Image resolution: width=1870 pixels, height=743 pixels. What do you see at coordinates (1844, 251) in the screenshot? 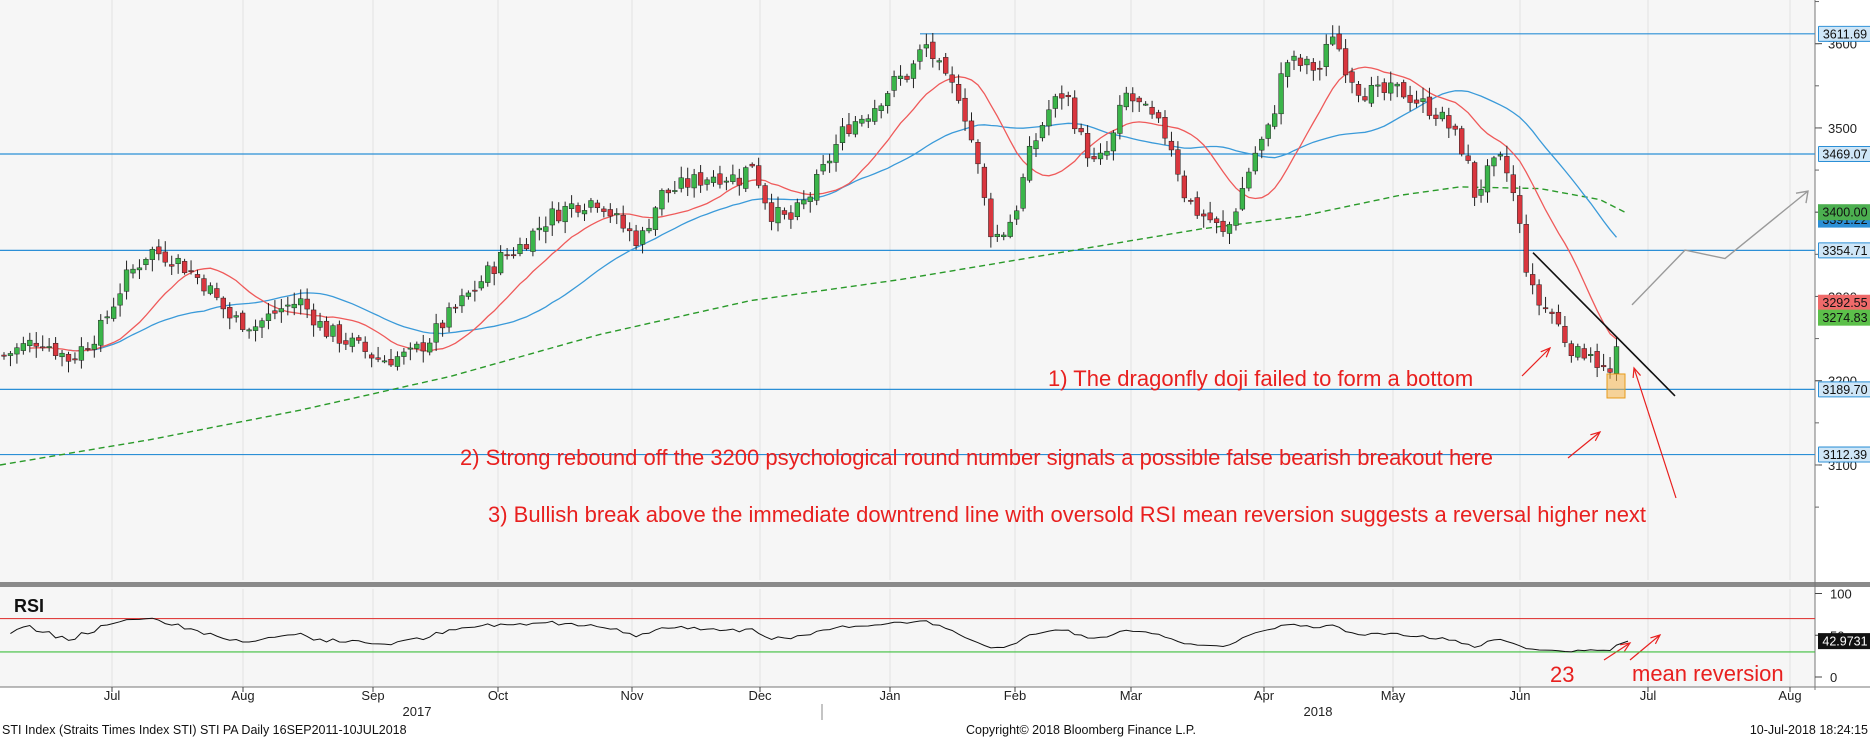
I see `level-tag-label: 3354.71` at bounding box center [1844, 251].